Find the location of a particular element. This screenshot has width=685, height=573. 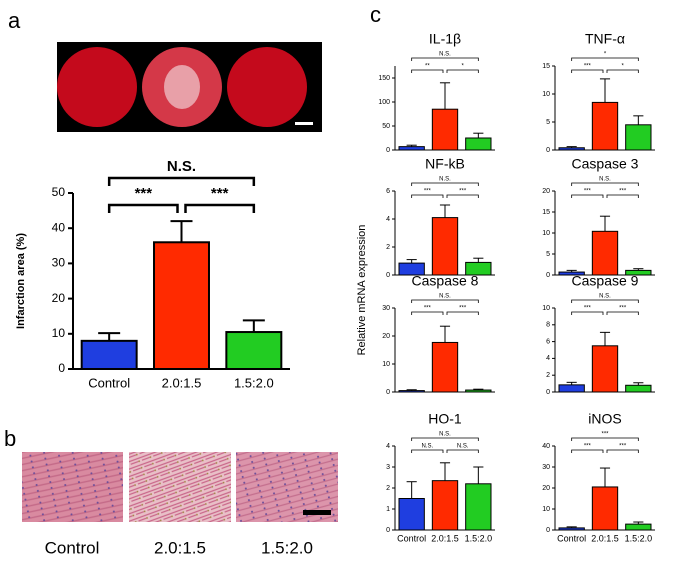

histology-label: 1.5:2.0 is located at coordinates (287, 547).